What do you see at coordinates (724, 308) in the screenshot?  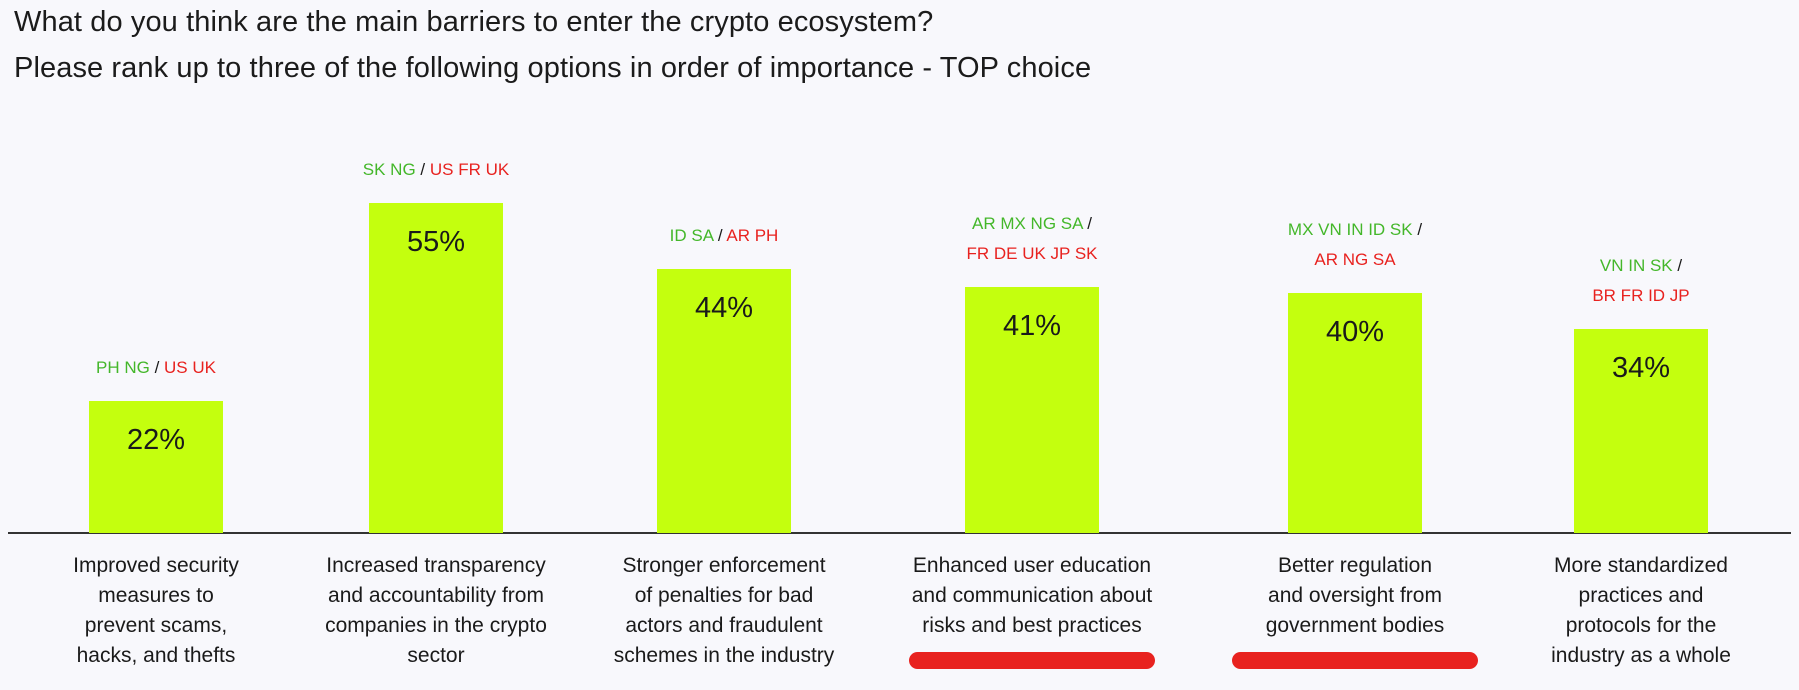 I see `data-label: 44%` at bounding box center [724, 308].